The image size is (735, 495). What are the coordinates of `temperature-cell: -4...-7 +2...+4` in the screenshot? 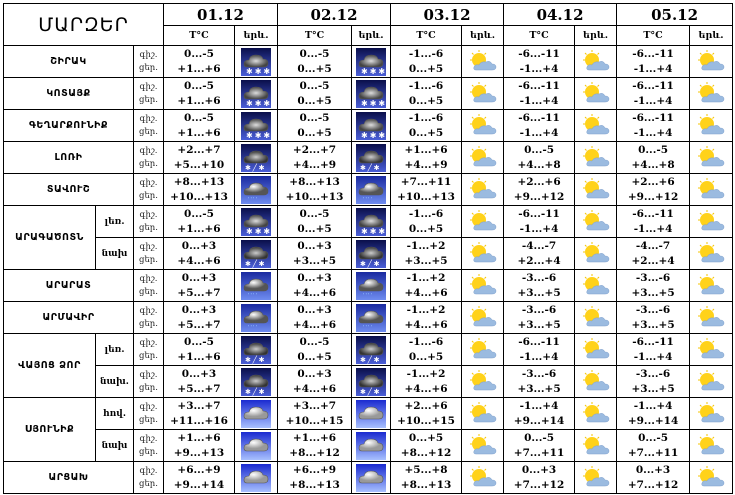 It's located at (653, 253).